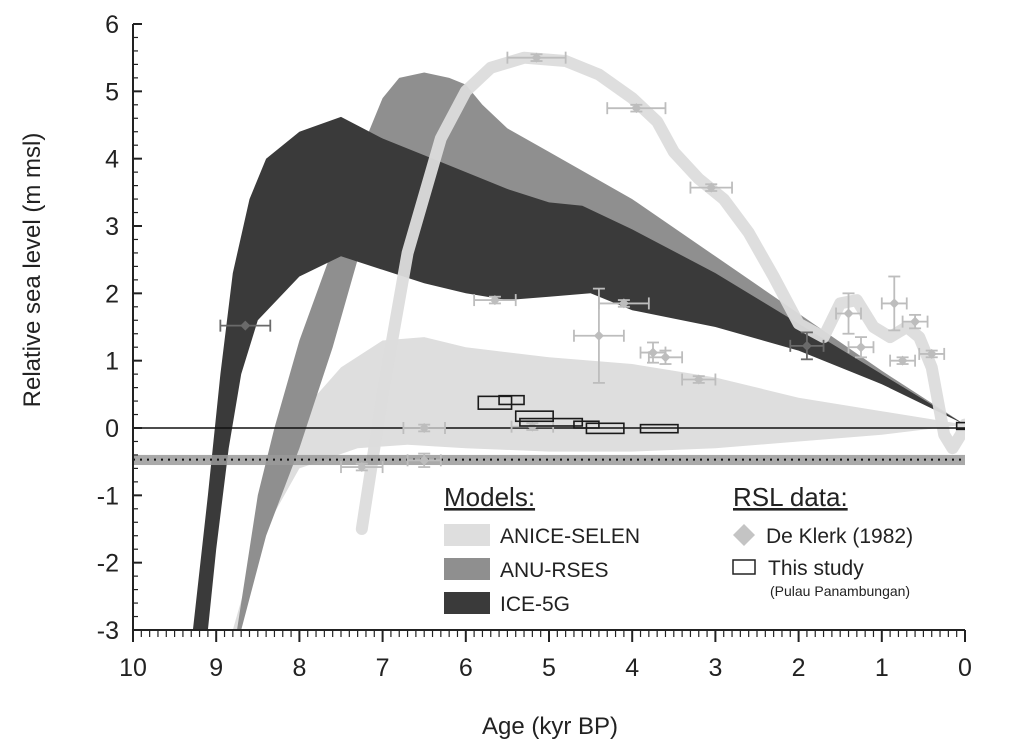 Image resolution: width=1013 pixels, height=750 pixels. I want to click on y-tick-label-2: 4, so click(112, 160).